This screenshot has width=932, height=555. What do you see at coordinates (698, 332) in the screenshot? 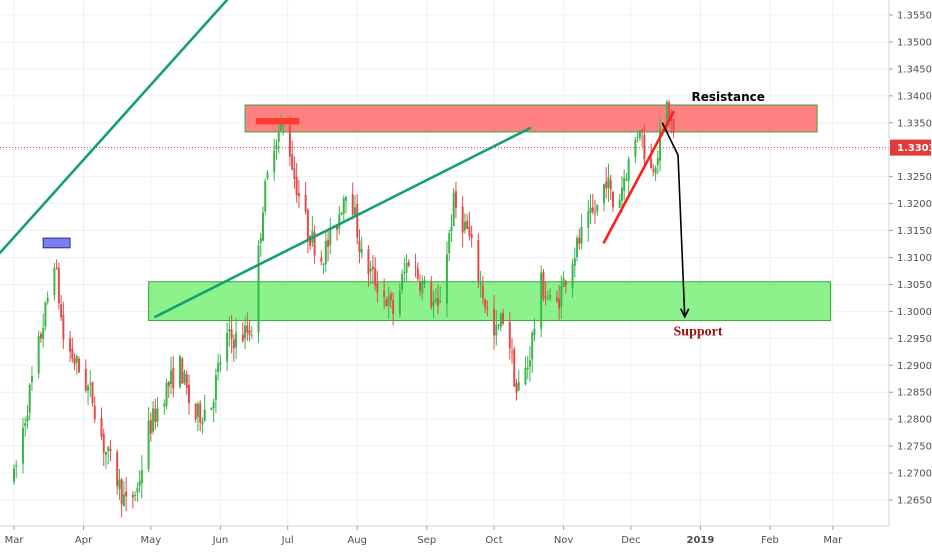
I see `support-label: Support` at bounding box center [698, 332].